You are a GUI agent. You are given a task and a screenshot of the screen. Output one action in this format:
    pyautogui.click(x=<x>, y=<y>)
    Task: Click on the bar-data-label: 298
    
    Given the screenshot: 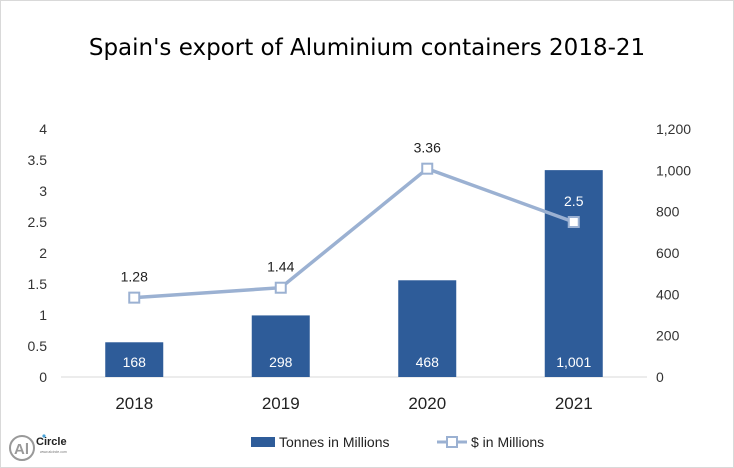 What is the action you would take?
    pyautogui.click(x=281, y=362)
    